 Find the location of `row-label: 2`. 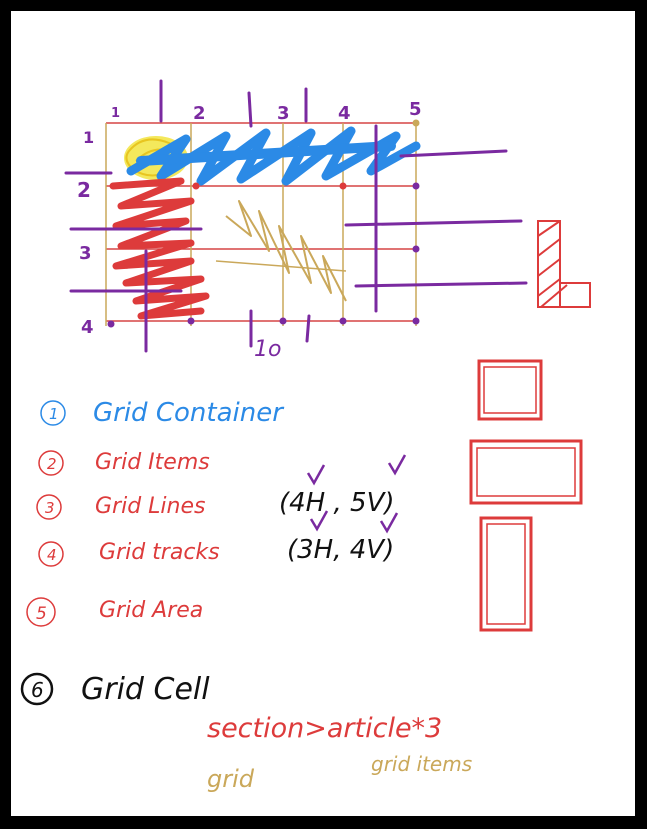

row-label: 2 is located at coordinates (84, 190).